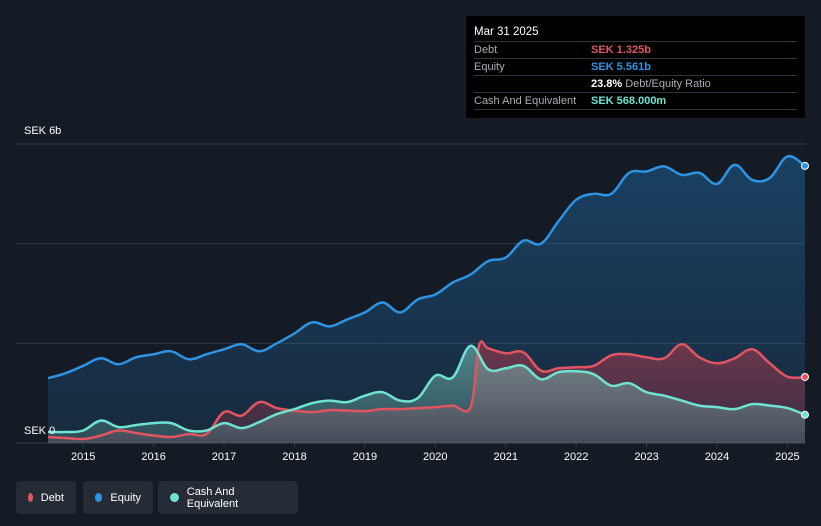  What do you see at coordinates (621, 67) in the screenshot?
I see `tooltip-equity-value: SEK 5.561b` at bounding box center [621, 67].